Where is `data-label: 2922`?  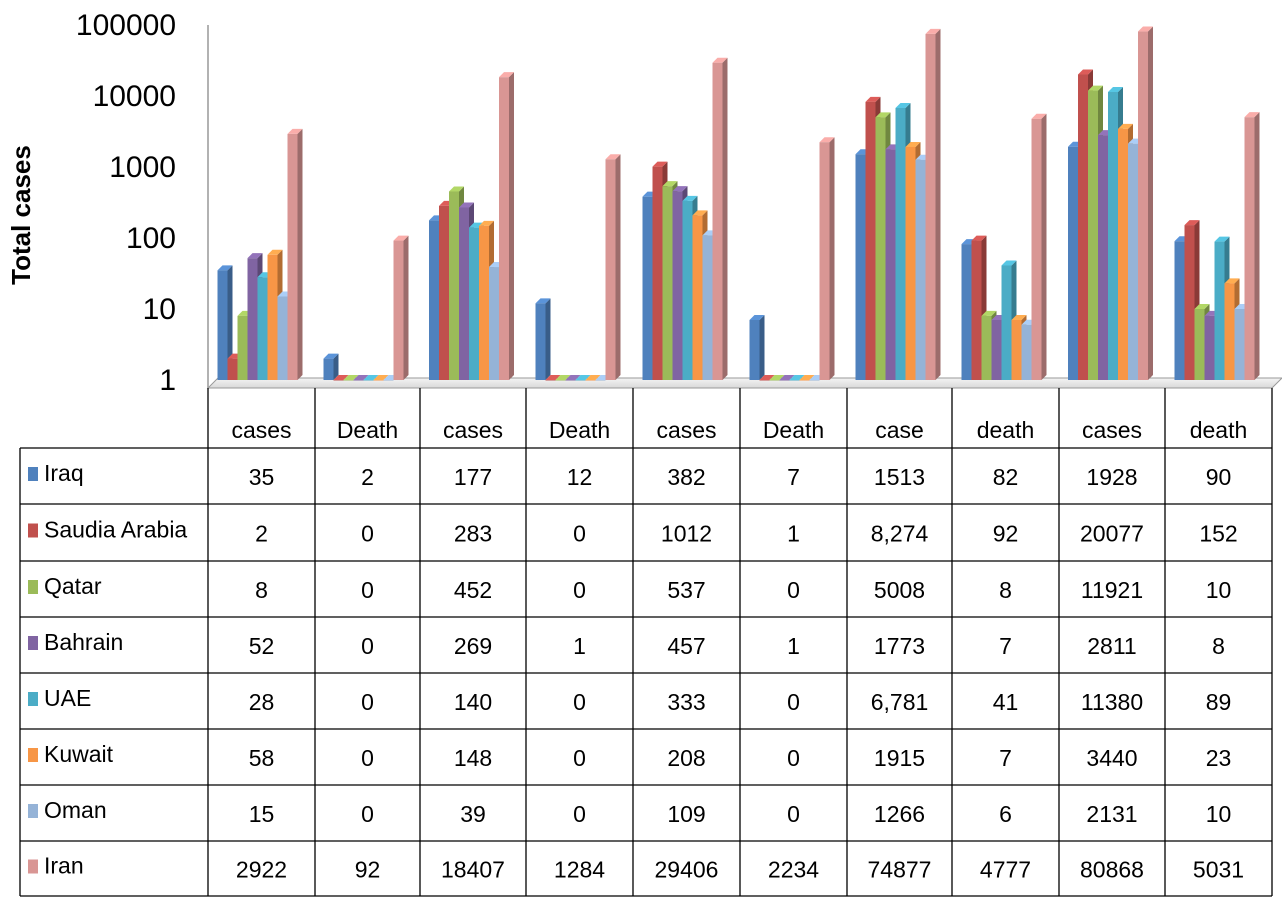 data-label: 2922 is located at coordinates (261, 870).